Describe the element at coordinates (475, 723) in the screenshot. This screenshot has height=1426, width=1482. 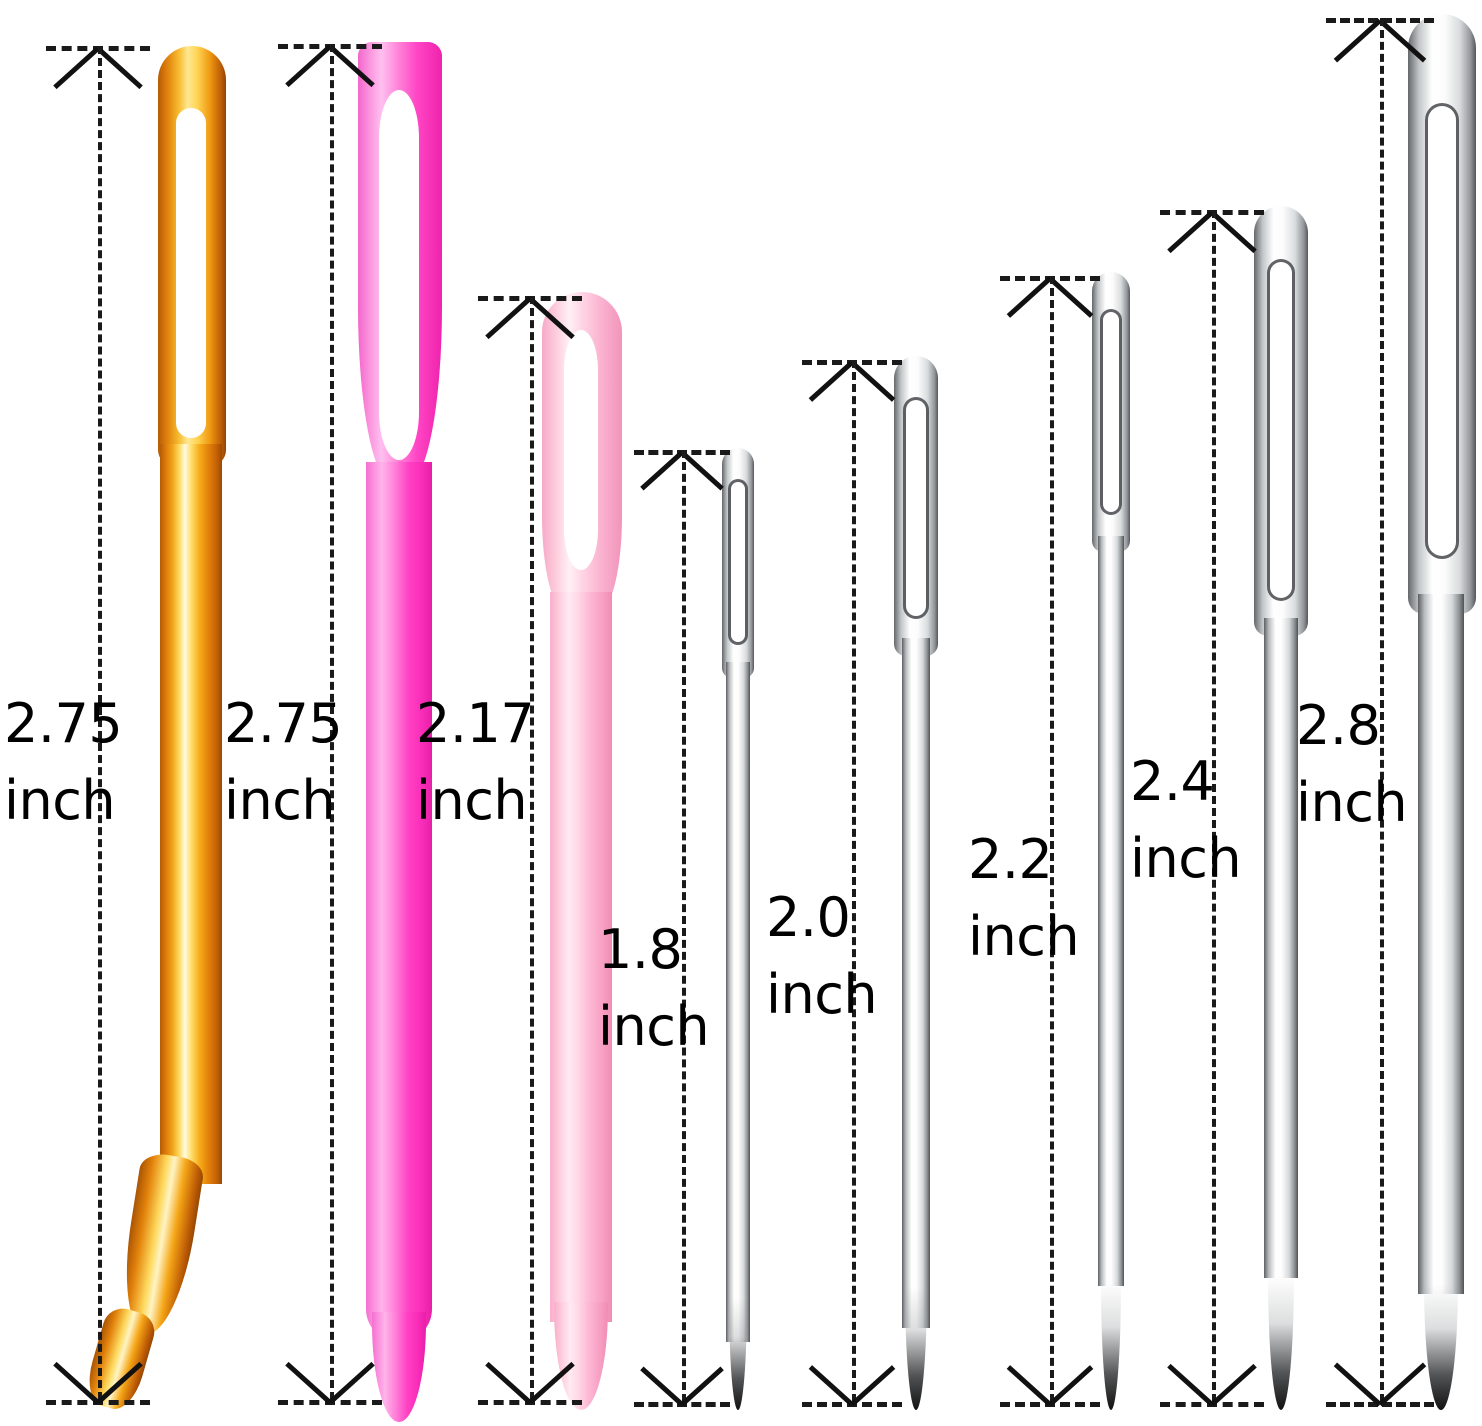
I see `dimension-value: 2.17` at that location.